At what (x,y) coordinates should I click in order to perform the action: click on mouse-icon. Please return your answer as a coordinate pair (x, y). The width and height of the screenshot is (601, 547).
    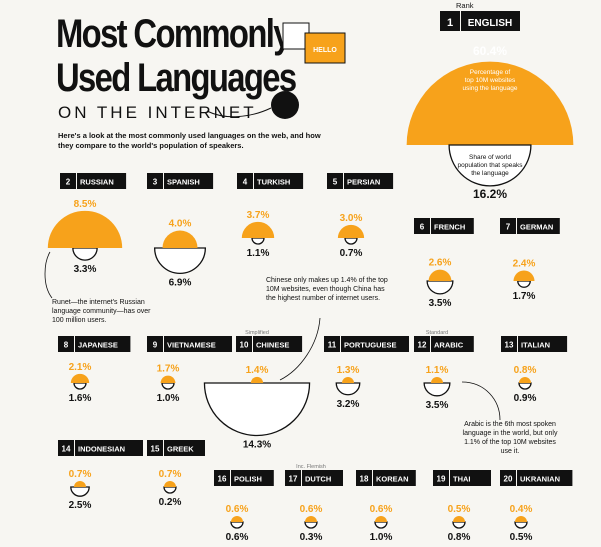
    Looking at the image, I should click on (285, 105).